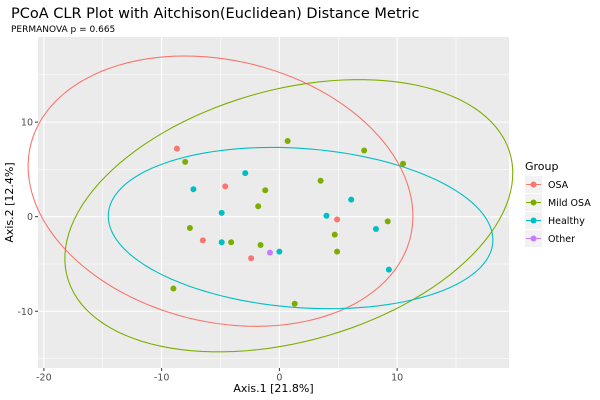 This screenshot has height=400, width=600. Describe the element at coordinates (30, 217) in the screenshot. I see `y-tick-label: 0` at that location.